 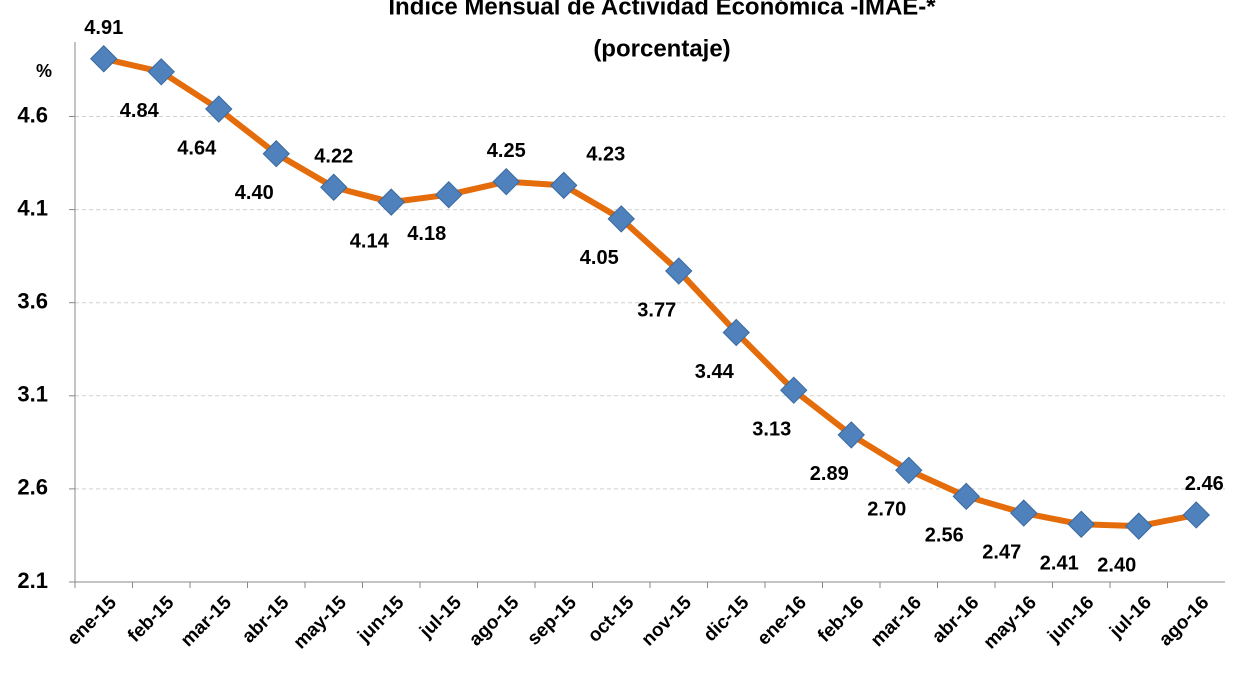 What do you see at coordinates (140, 111) in the screenshot?
I see `data-label: 4.84` at bounding box center [140, 111].